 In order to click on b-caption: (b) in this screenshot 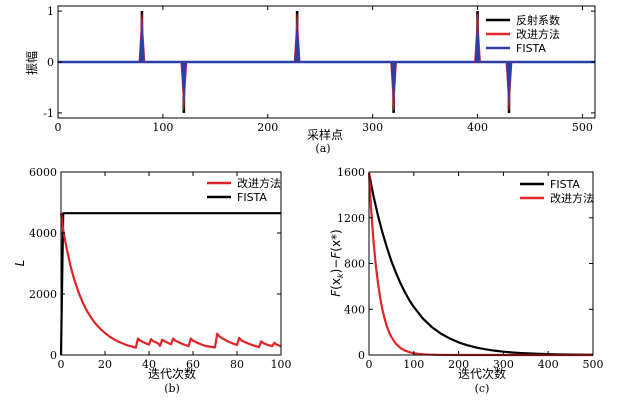, I will do `click(172, 388)`.